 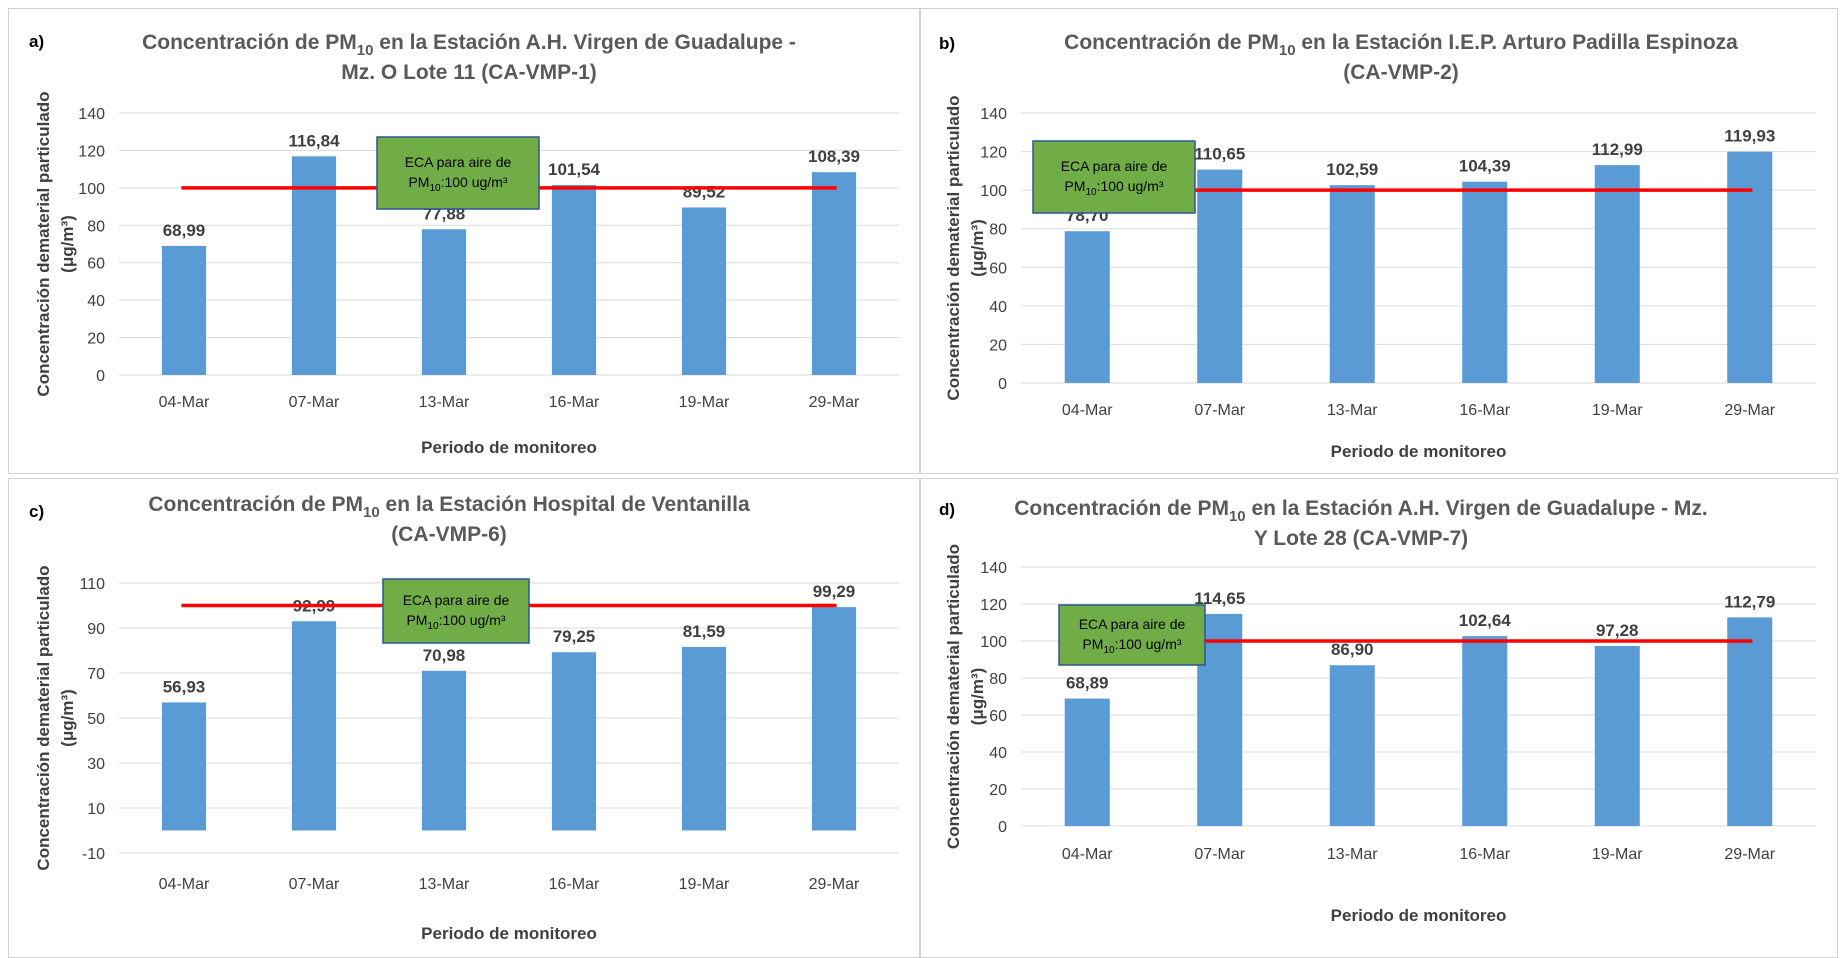 What do you see at coordinates (184, 230) in the screenshot?
I see `data-label: 68,99` at bounding box center [184, 230].